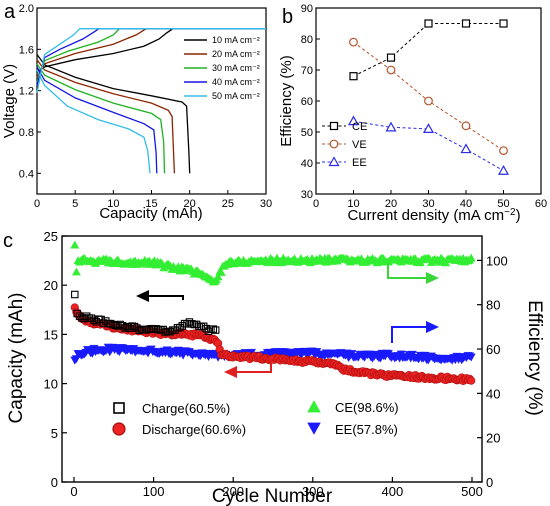 Image resolution: width=550 pixels, height=506 pixels. Describe the element at coordinates (428, 50) in the screenshot. I see `series-line-CE` at that location.